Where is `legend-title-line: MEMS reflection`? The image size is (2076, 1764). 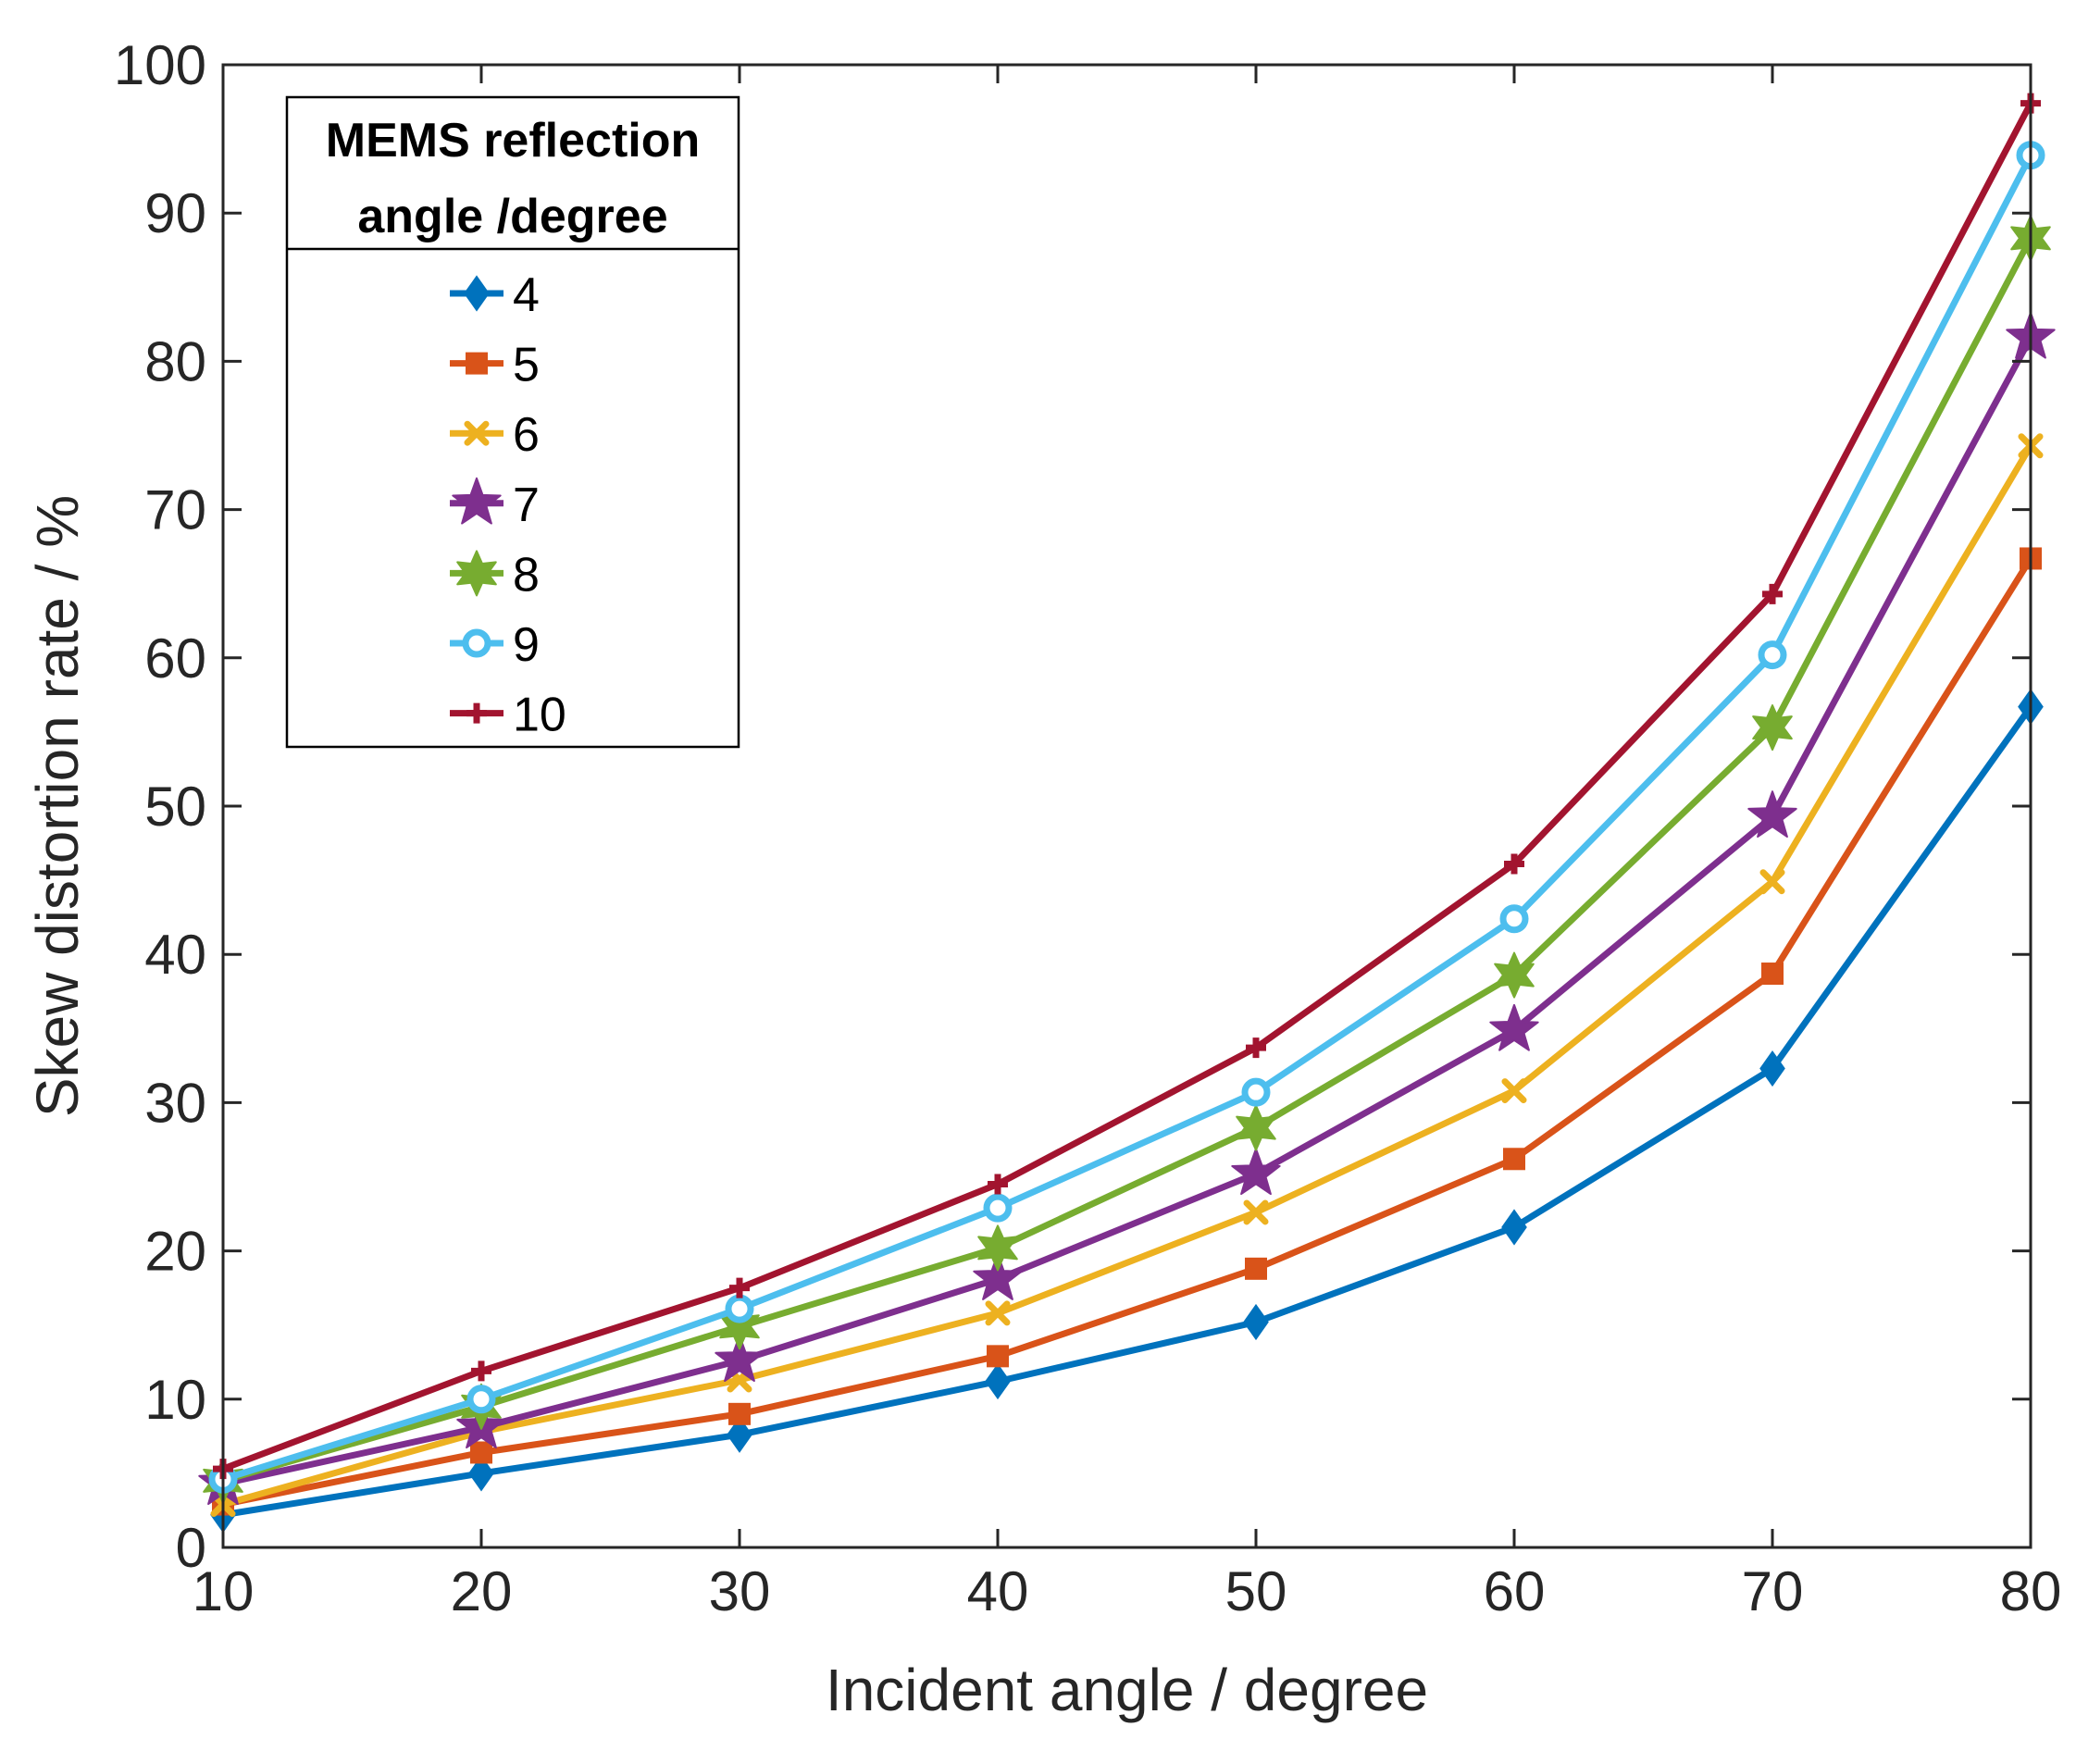
legend-title-line: MEMS reflection is located at coordinates (513, 141).